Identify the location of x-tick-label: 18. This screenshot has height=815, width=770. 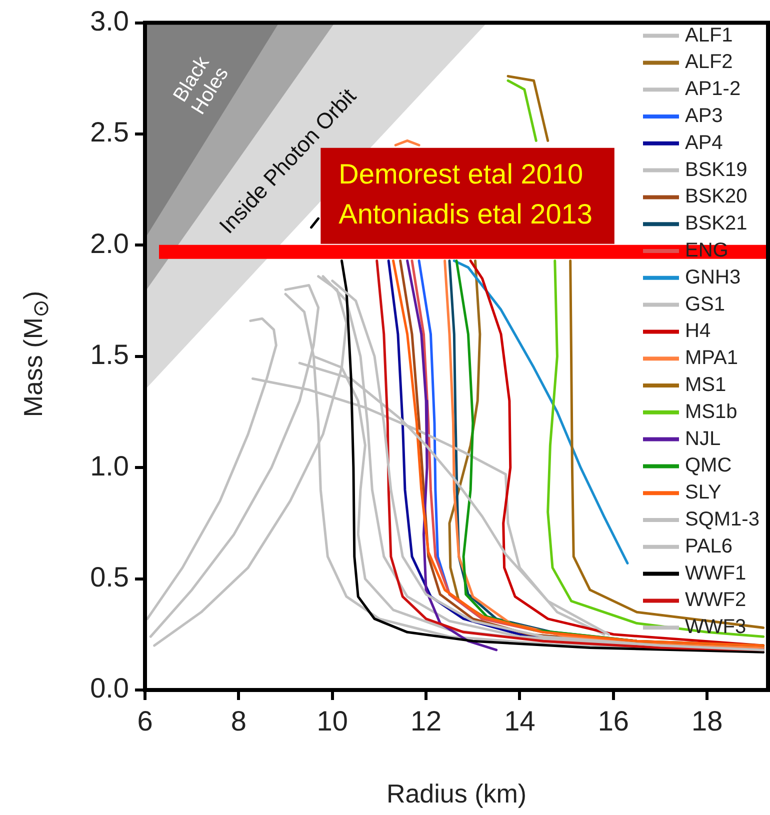
(707, 721).